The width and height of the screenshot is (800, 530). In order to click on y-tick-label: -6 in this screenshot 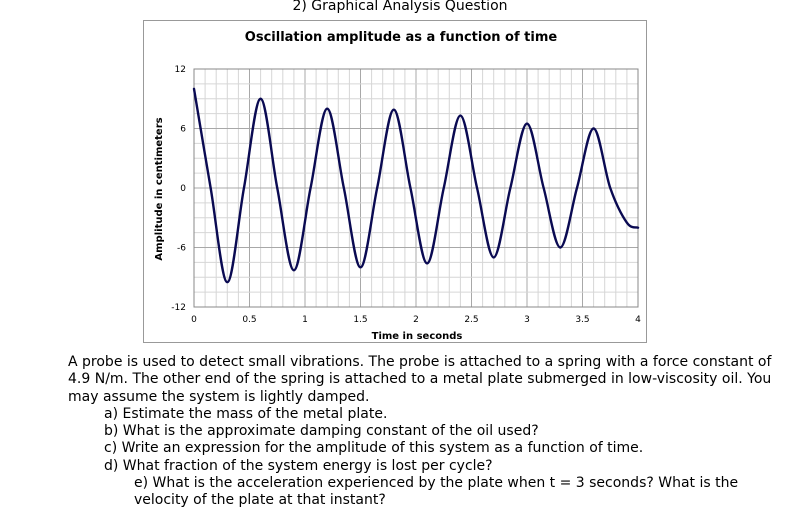, I will do `click(181, 249)`.